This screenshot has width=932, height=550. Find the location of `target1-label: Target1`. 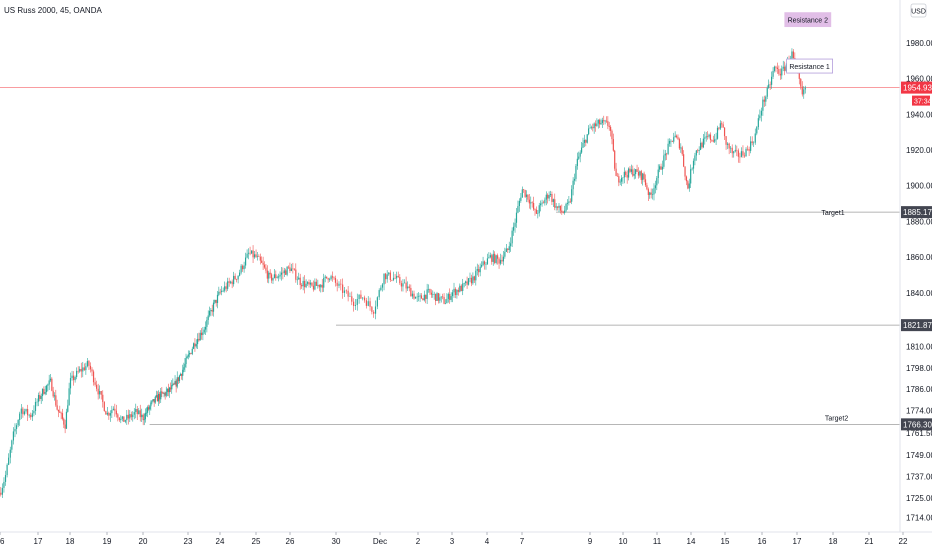

target1-label: Target1 is located at coordinates (832, 213).